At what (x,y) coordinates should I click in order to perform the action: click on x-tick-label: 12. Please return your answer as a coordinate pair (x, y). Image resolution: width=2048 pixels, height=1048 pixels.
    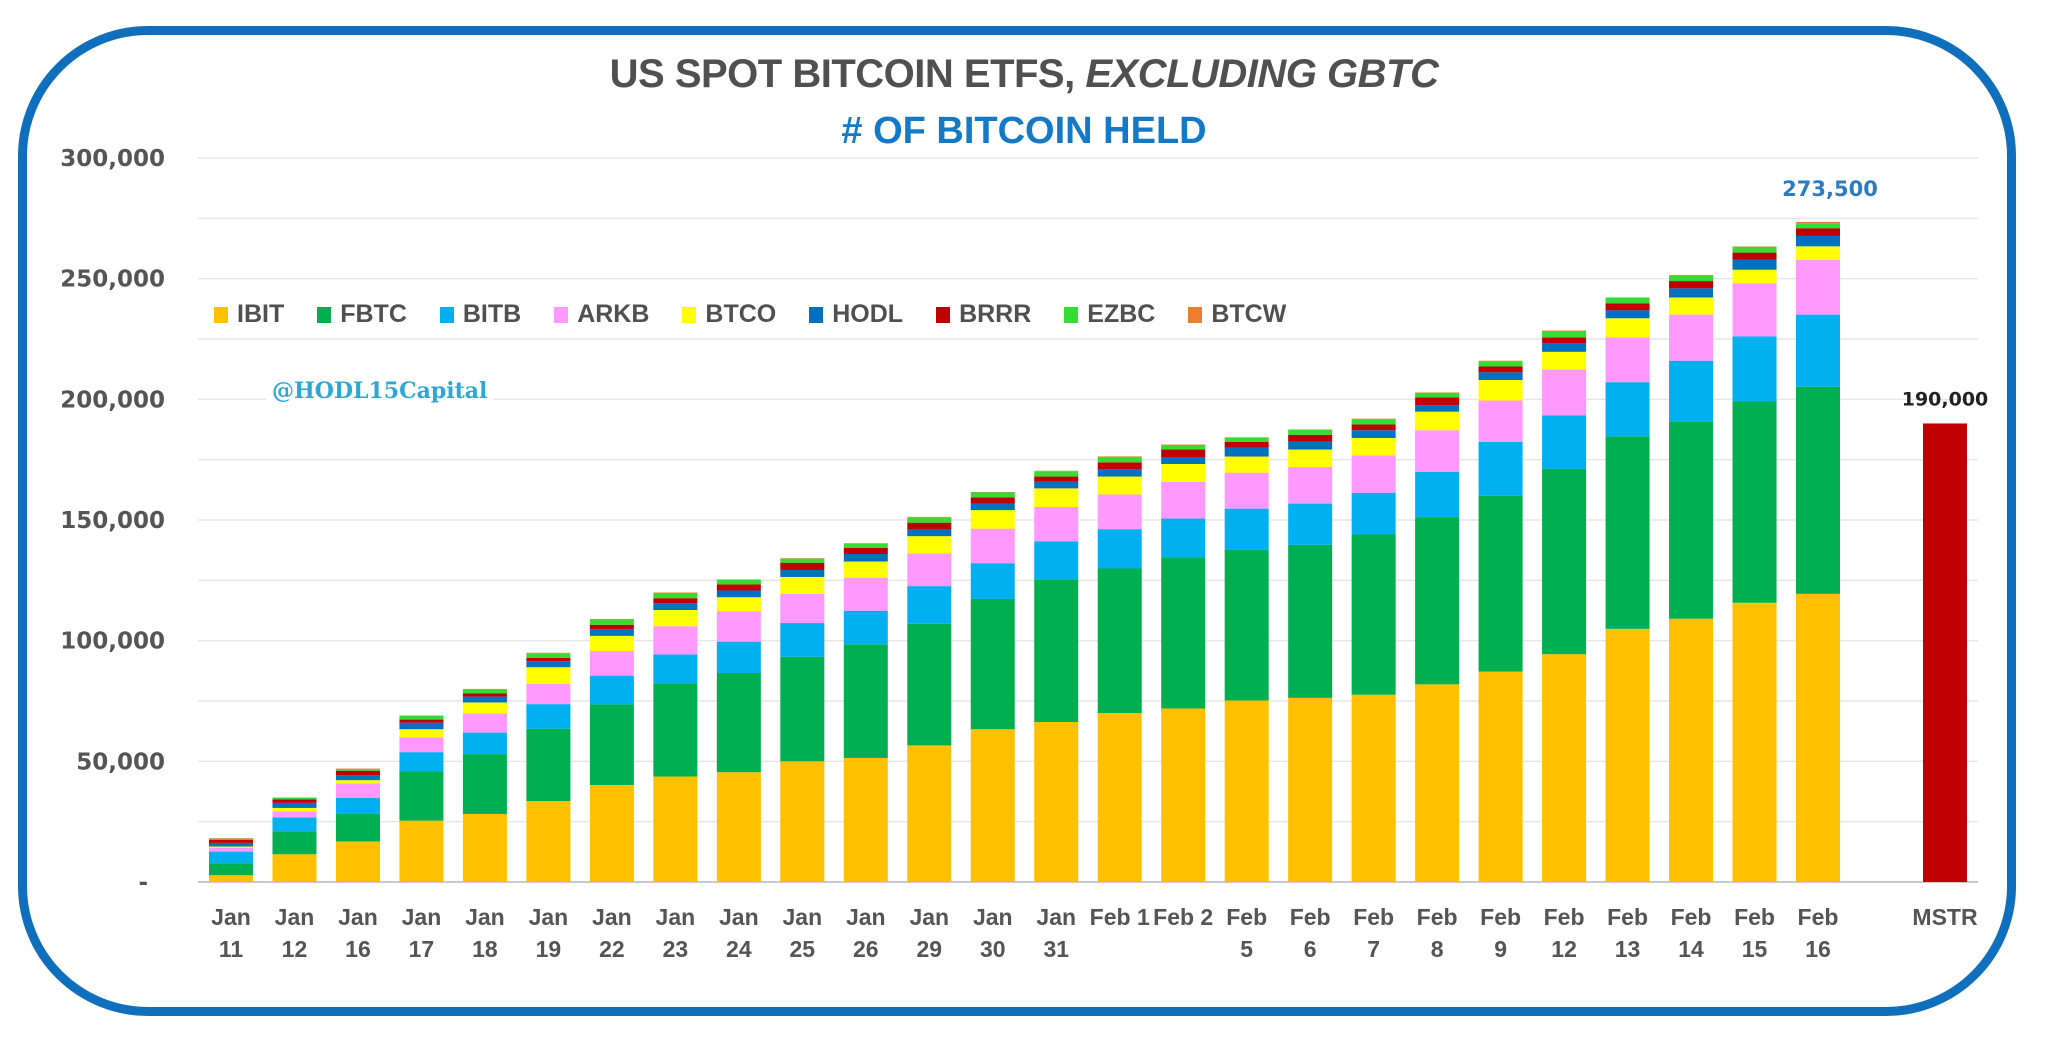
    Looking at the image, I should click on (295, 949).